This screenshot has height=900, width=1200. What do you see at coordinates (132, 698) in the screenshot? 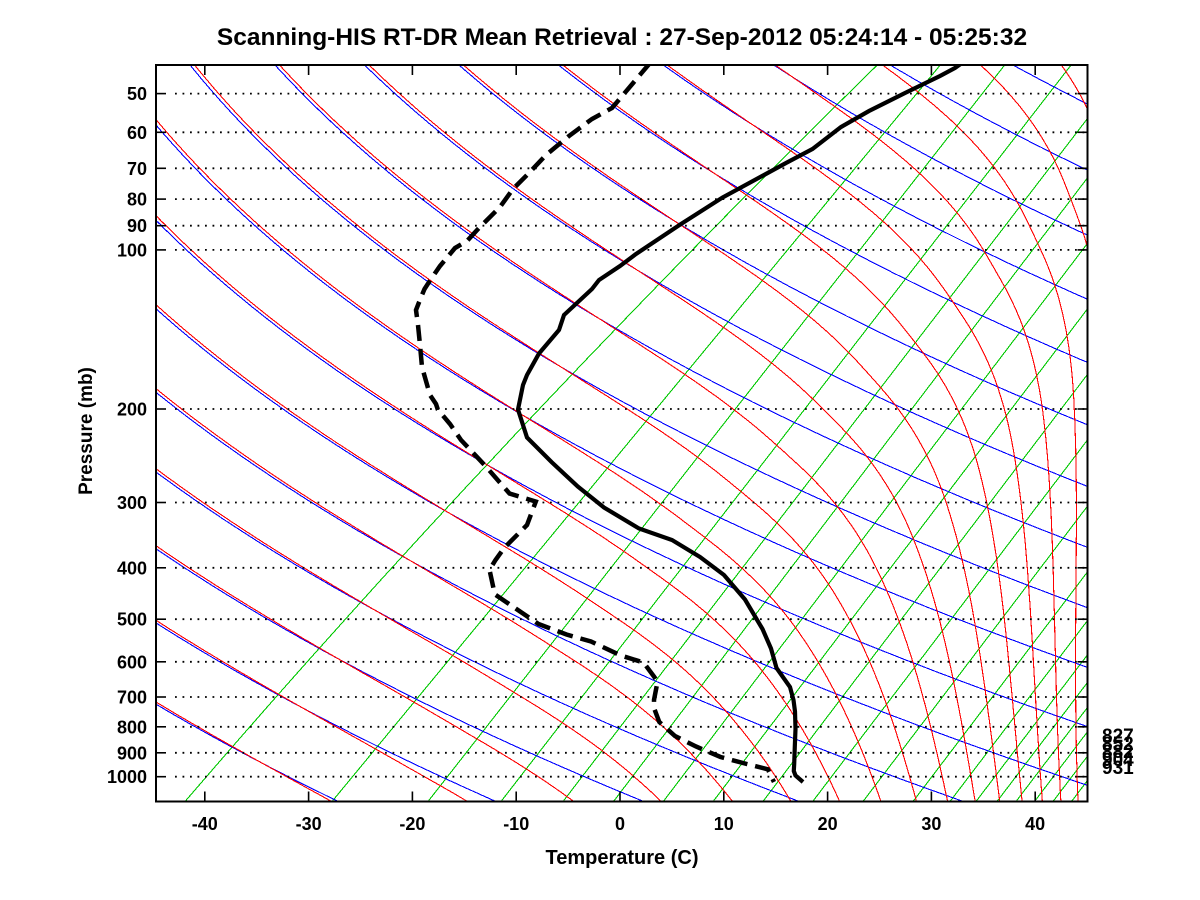
I see `svg-text: 700` at bounding box center [132, 698].